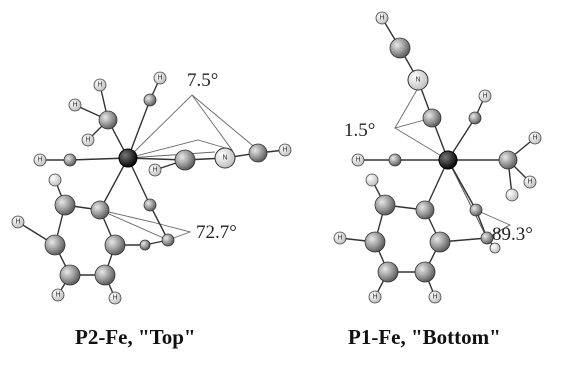  What do you see at coordinates (216, 232) in the screenshot?
I see `angle-label-top-lower: 72.7°` at bounding box center [216, 232].